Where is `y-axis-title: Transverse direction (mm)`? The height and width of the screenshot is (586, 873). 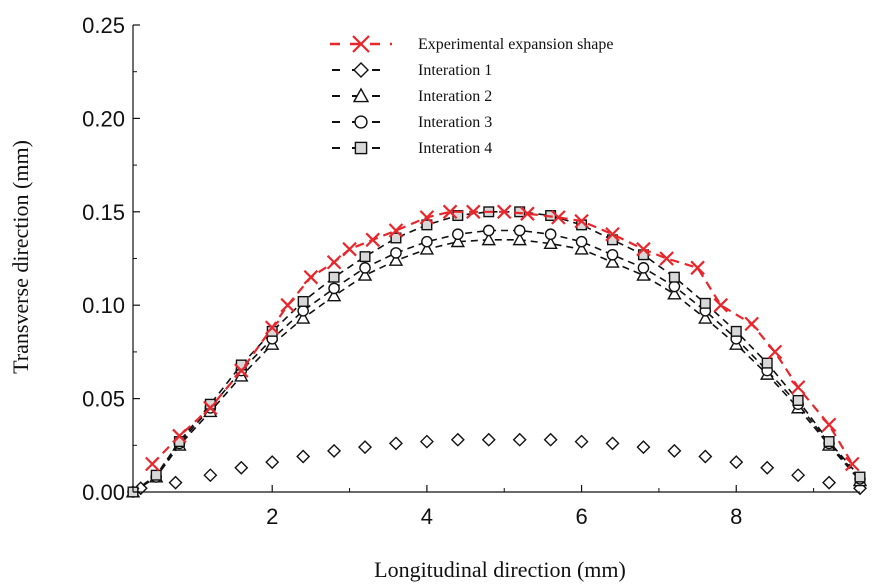
y-axis-title: Transverse direction (mm) is located at coordinates (20, 257).